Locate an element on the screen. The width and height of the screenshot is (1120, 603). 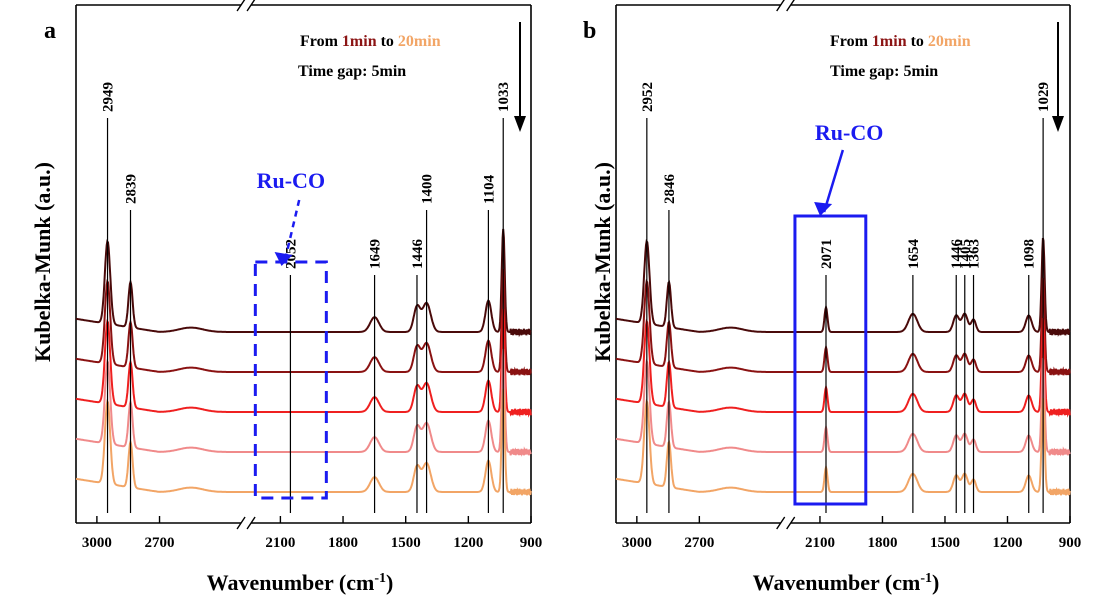
peak-label: 2839 is located at coordinates (132, 189).